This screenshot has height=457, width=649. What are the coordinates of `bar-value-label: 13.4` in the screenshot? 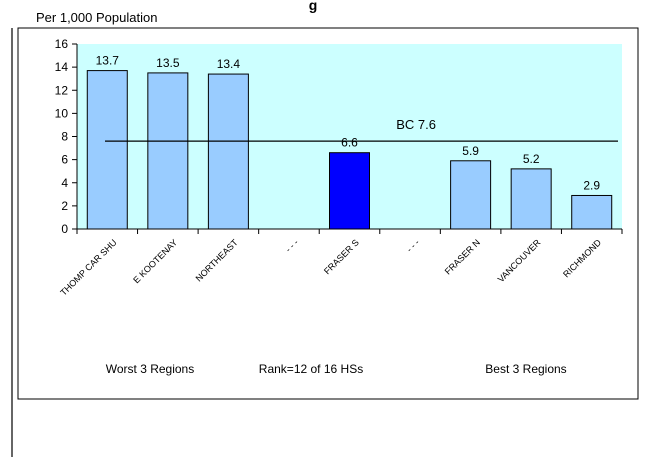 It's located at (229, 64).